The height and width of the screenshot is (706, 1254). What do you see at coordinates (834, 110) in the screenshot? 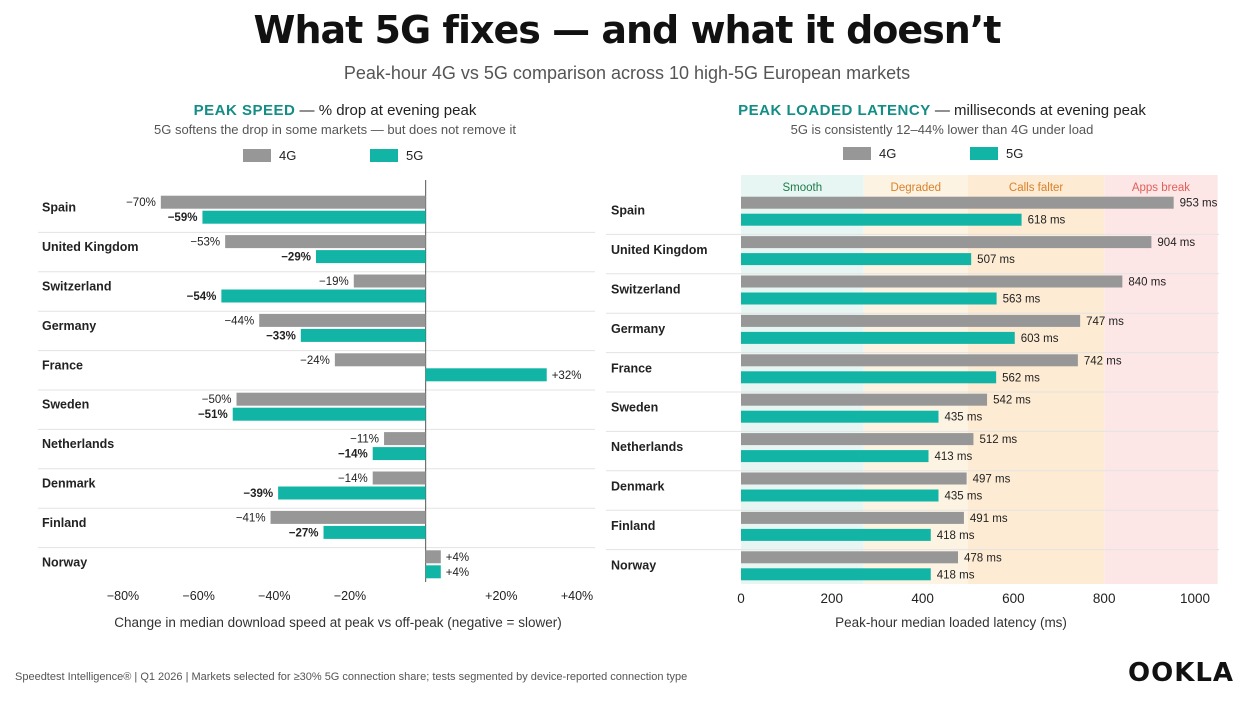
I see `latency-title-highlight: PEAK LOADED LATENCY` at bounding box center [834, 110].